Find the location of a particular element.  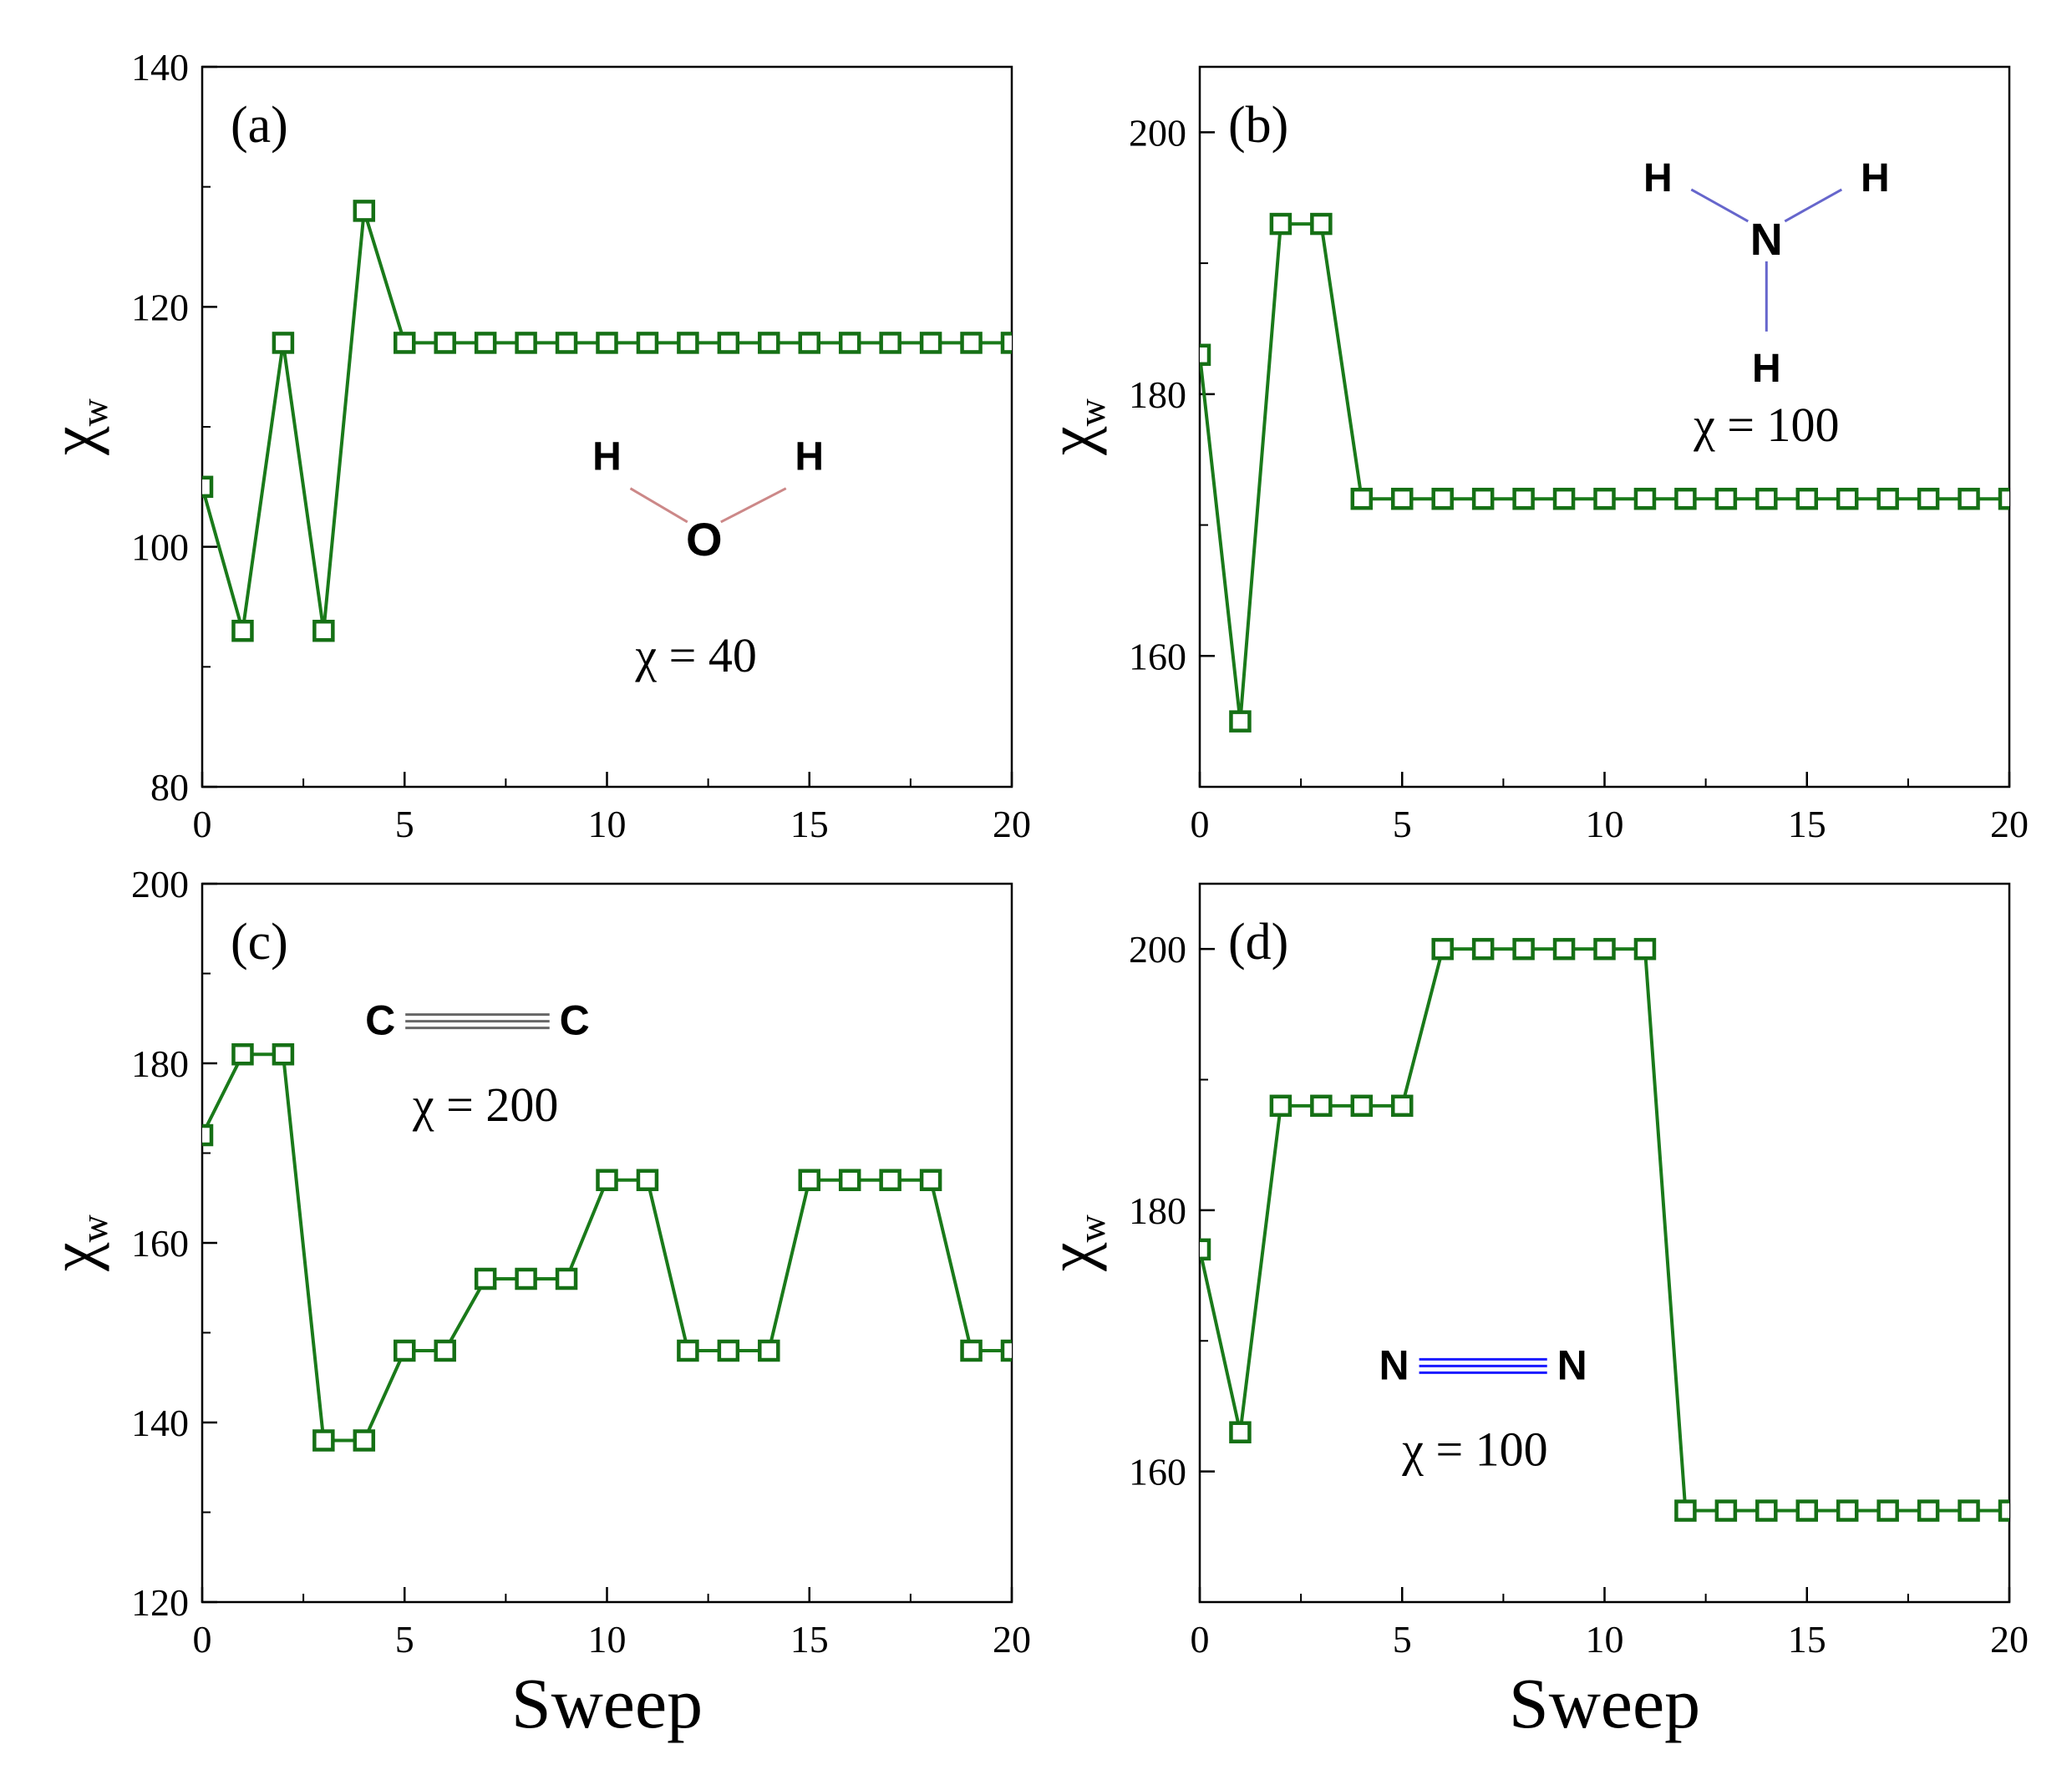

atom-label: N is located at coordinates (1394, 1364).